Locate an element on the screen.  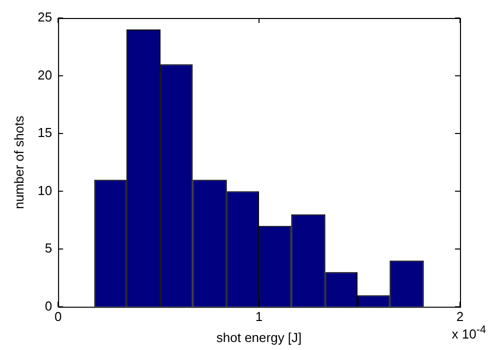
y-tick-label: 5 is located at coordinates (48, 248).